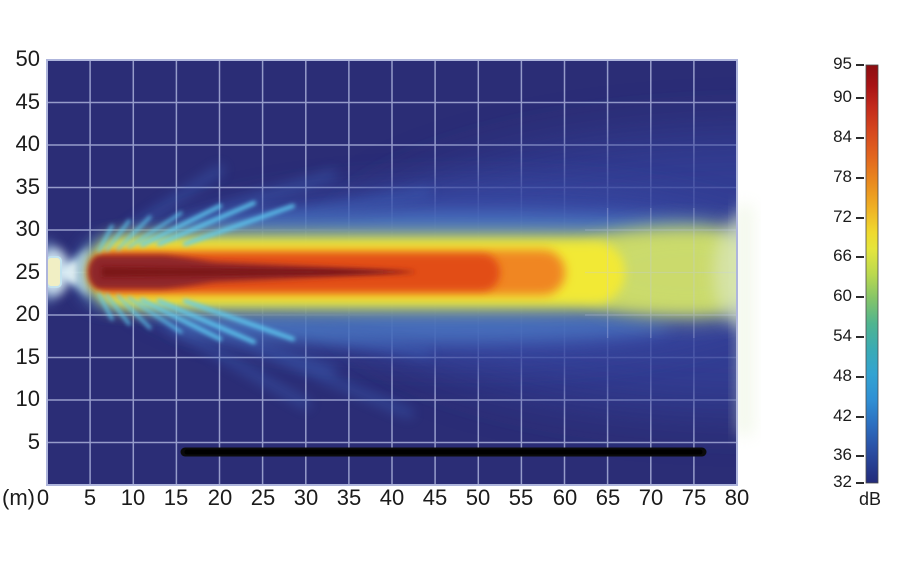  I want to click on colorbar-tick-label: 78, so click(842, 176).